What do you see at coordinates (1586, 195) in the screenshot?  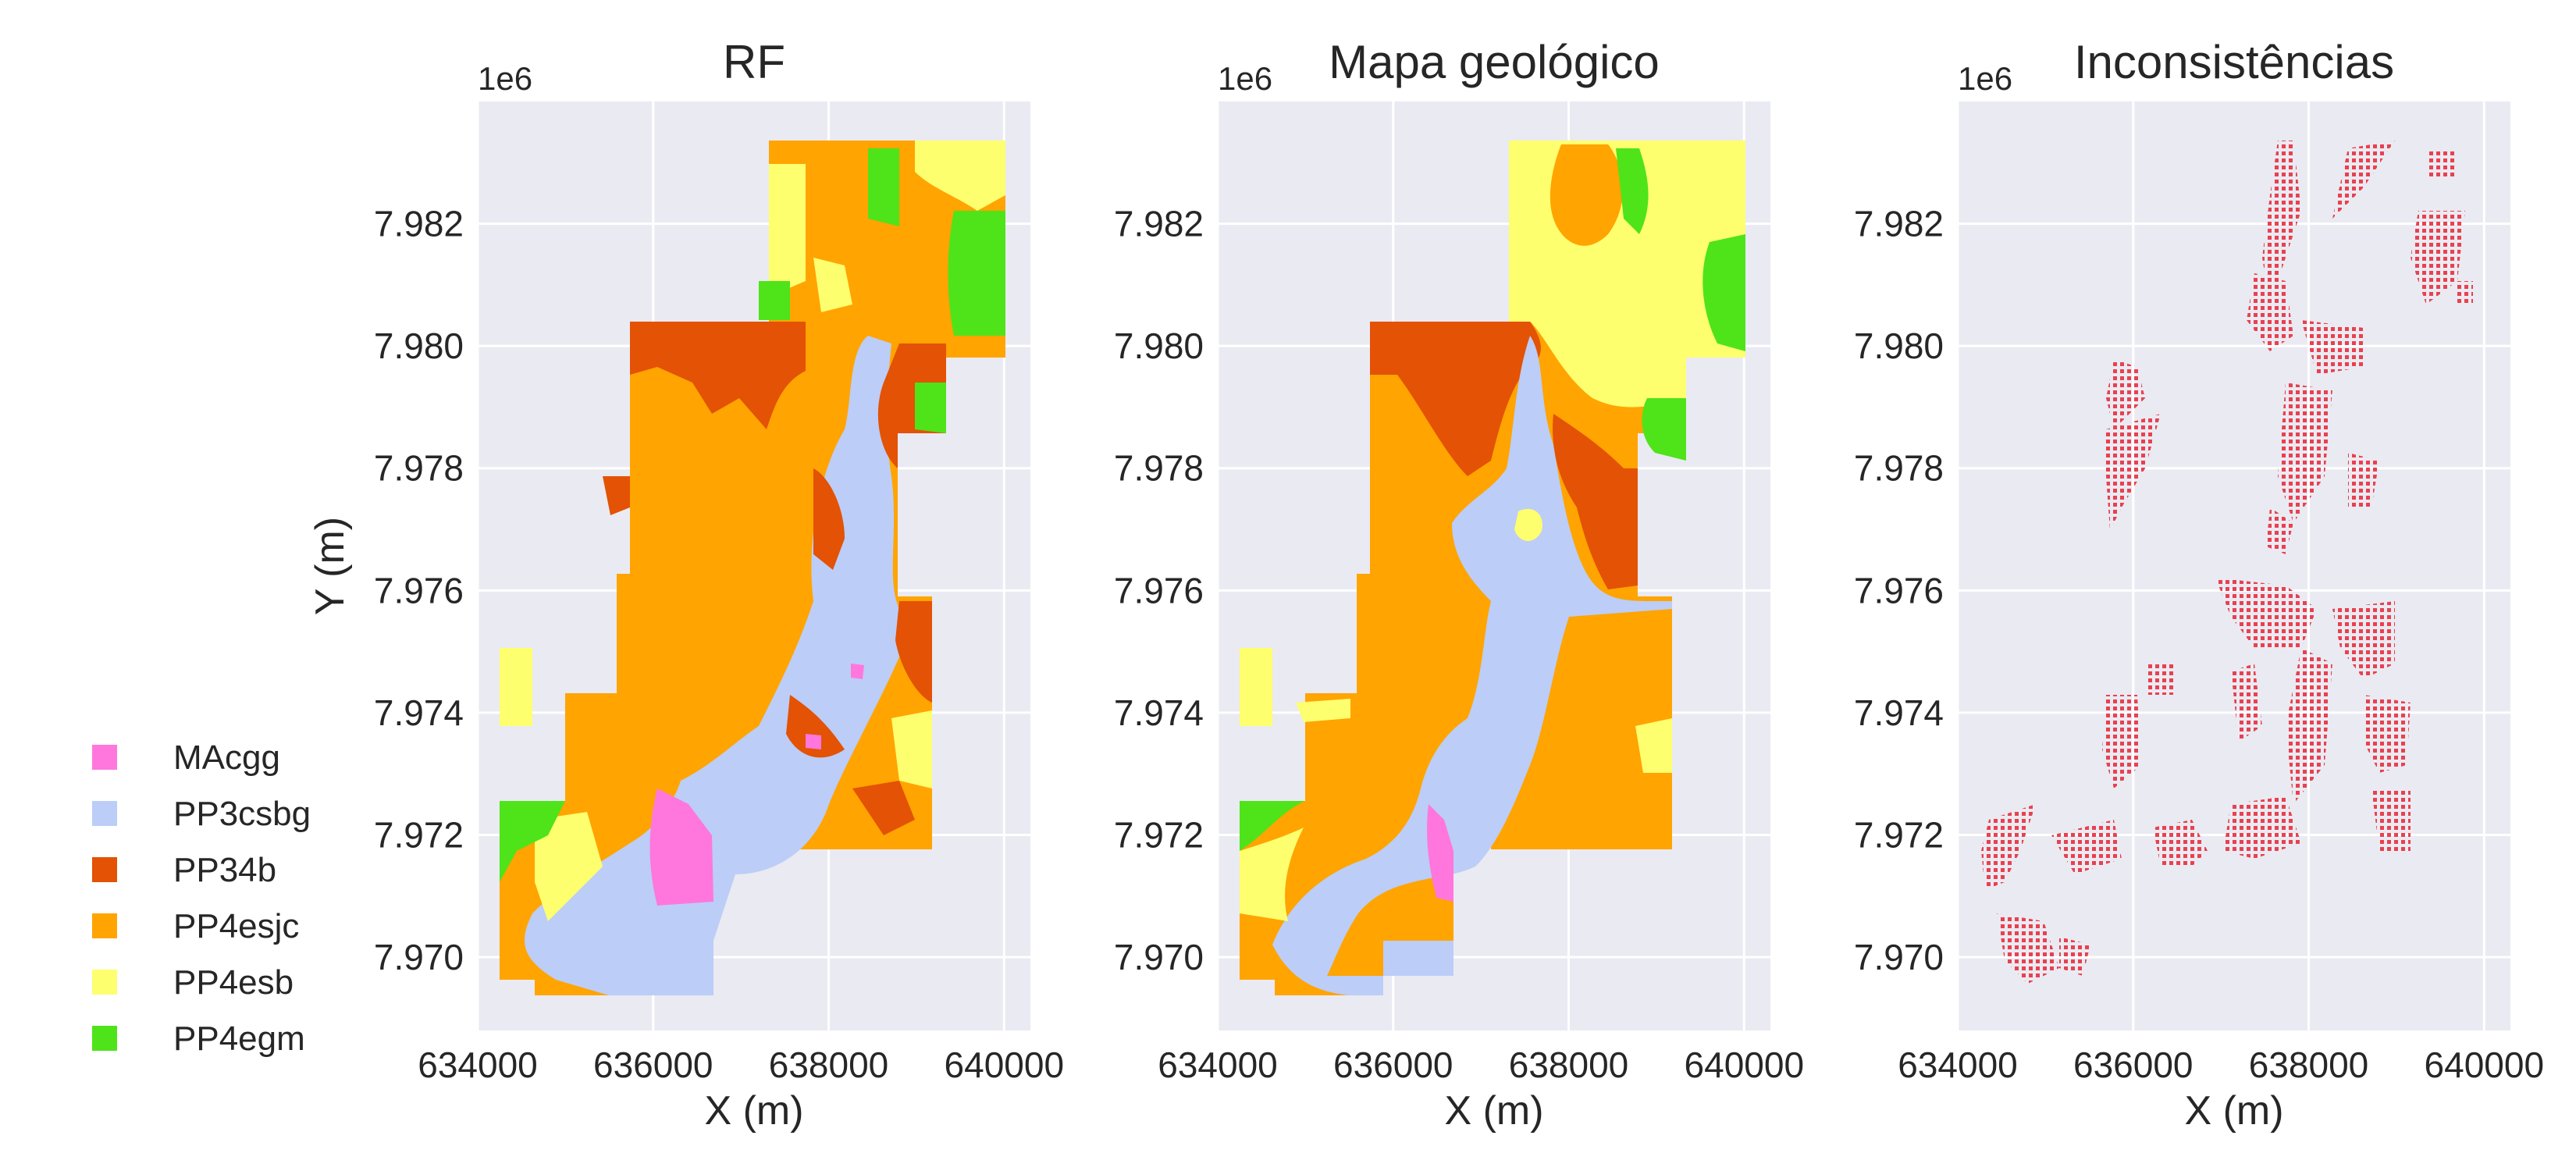 I see `region-pp4esjc` at bounding box center [1586, 195].